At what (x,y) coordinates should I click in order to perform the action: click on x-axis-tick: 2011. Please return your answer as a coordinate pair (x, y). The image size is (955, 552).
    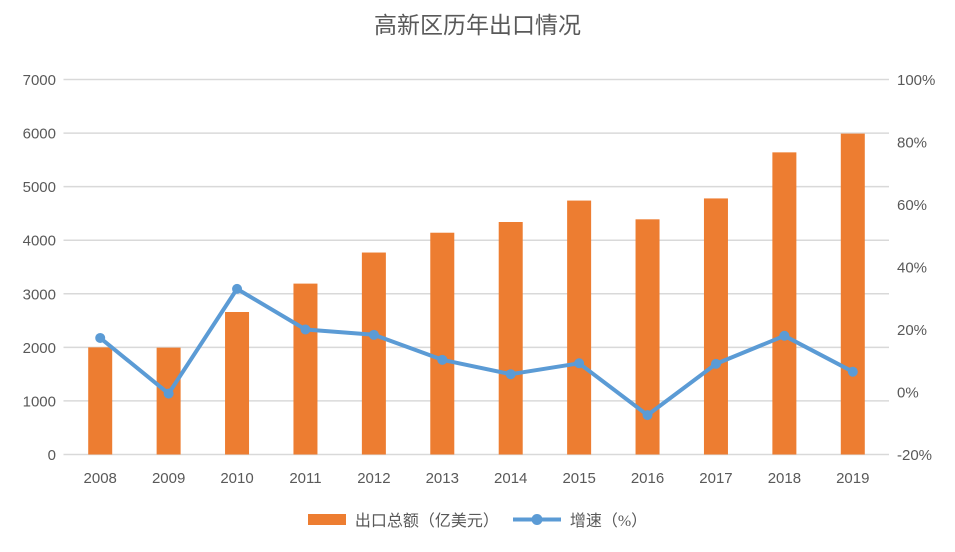
    Looking at the image, I should click on (305, 478).